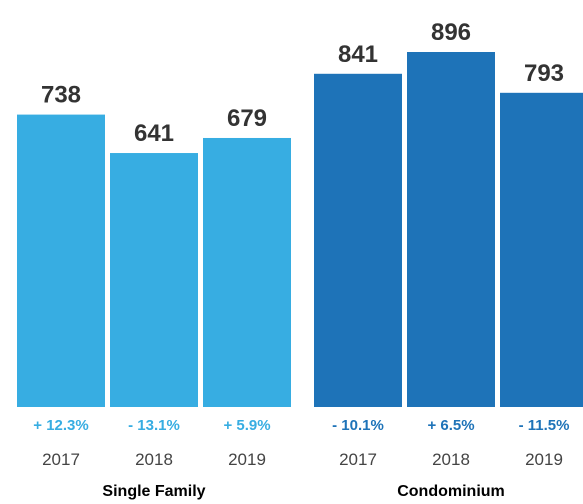 The height and width of the screenshot is (504, 583). Describe the element at coordinates (247, 118) in the screenshot. I see `value-label: 679` at that location.